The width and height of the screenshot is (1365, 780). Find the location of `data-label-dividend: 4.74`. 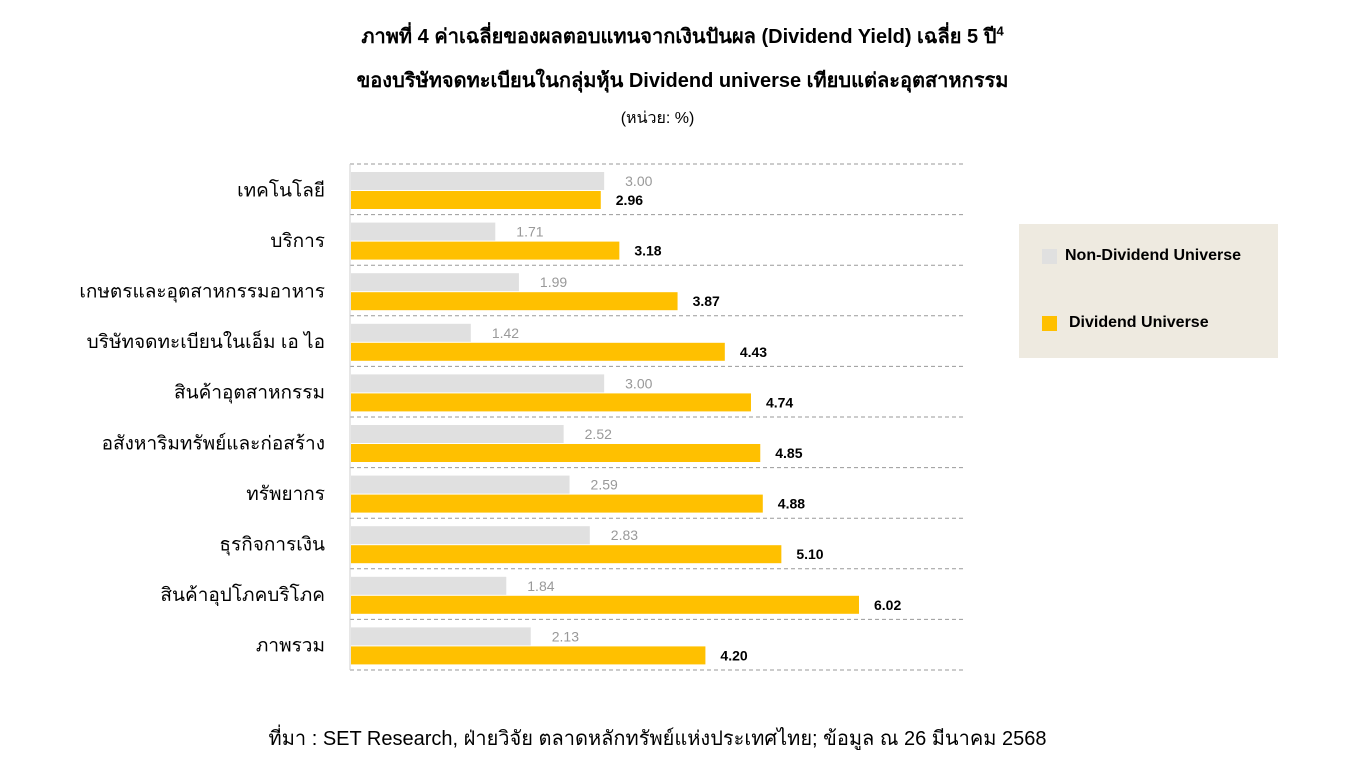

data-label-dividend: 4.74 is located at coordinates (779, 402).